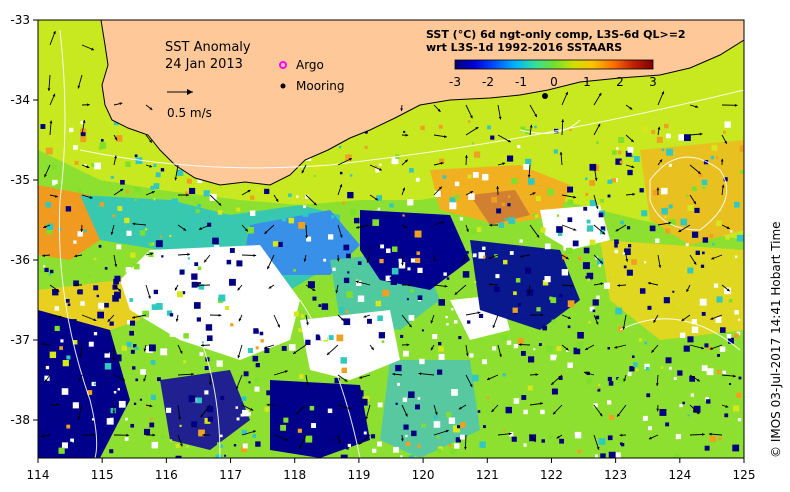  I want to click on current-vector, so click(185, 374).